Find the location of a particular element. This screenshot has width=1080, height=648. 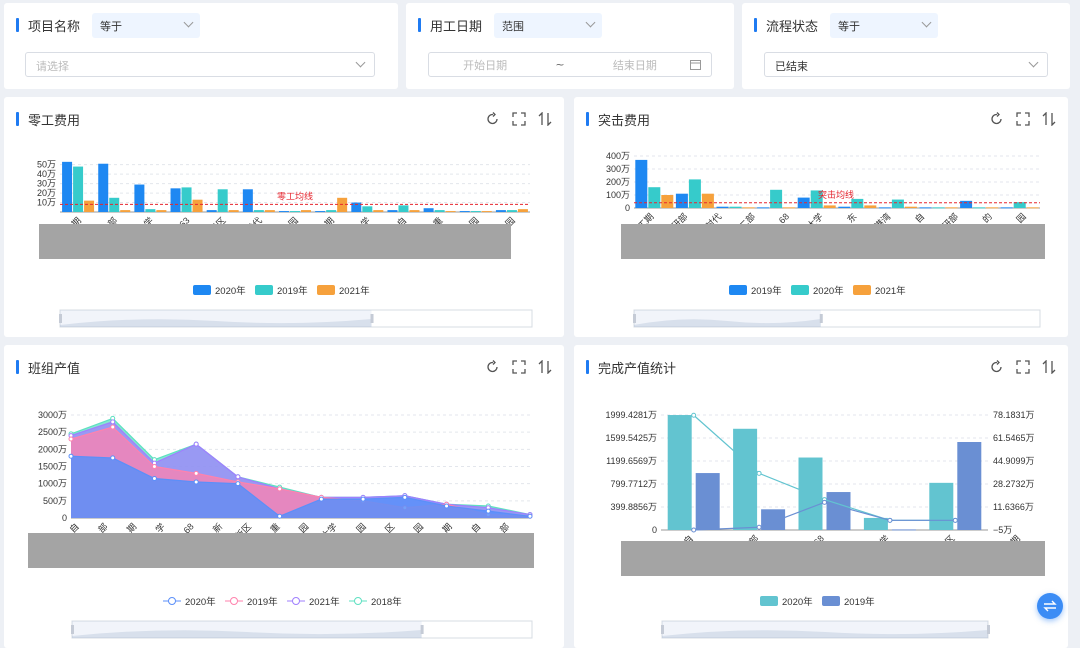

filter-project-operator: 等于 is located at coordinates (146, 25).